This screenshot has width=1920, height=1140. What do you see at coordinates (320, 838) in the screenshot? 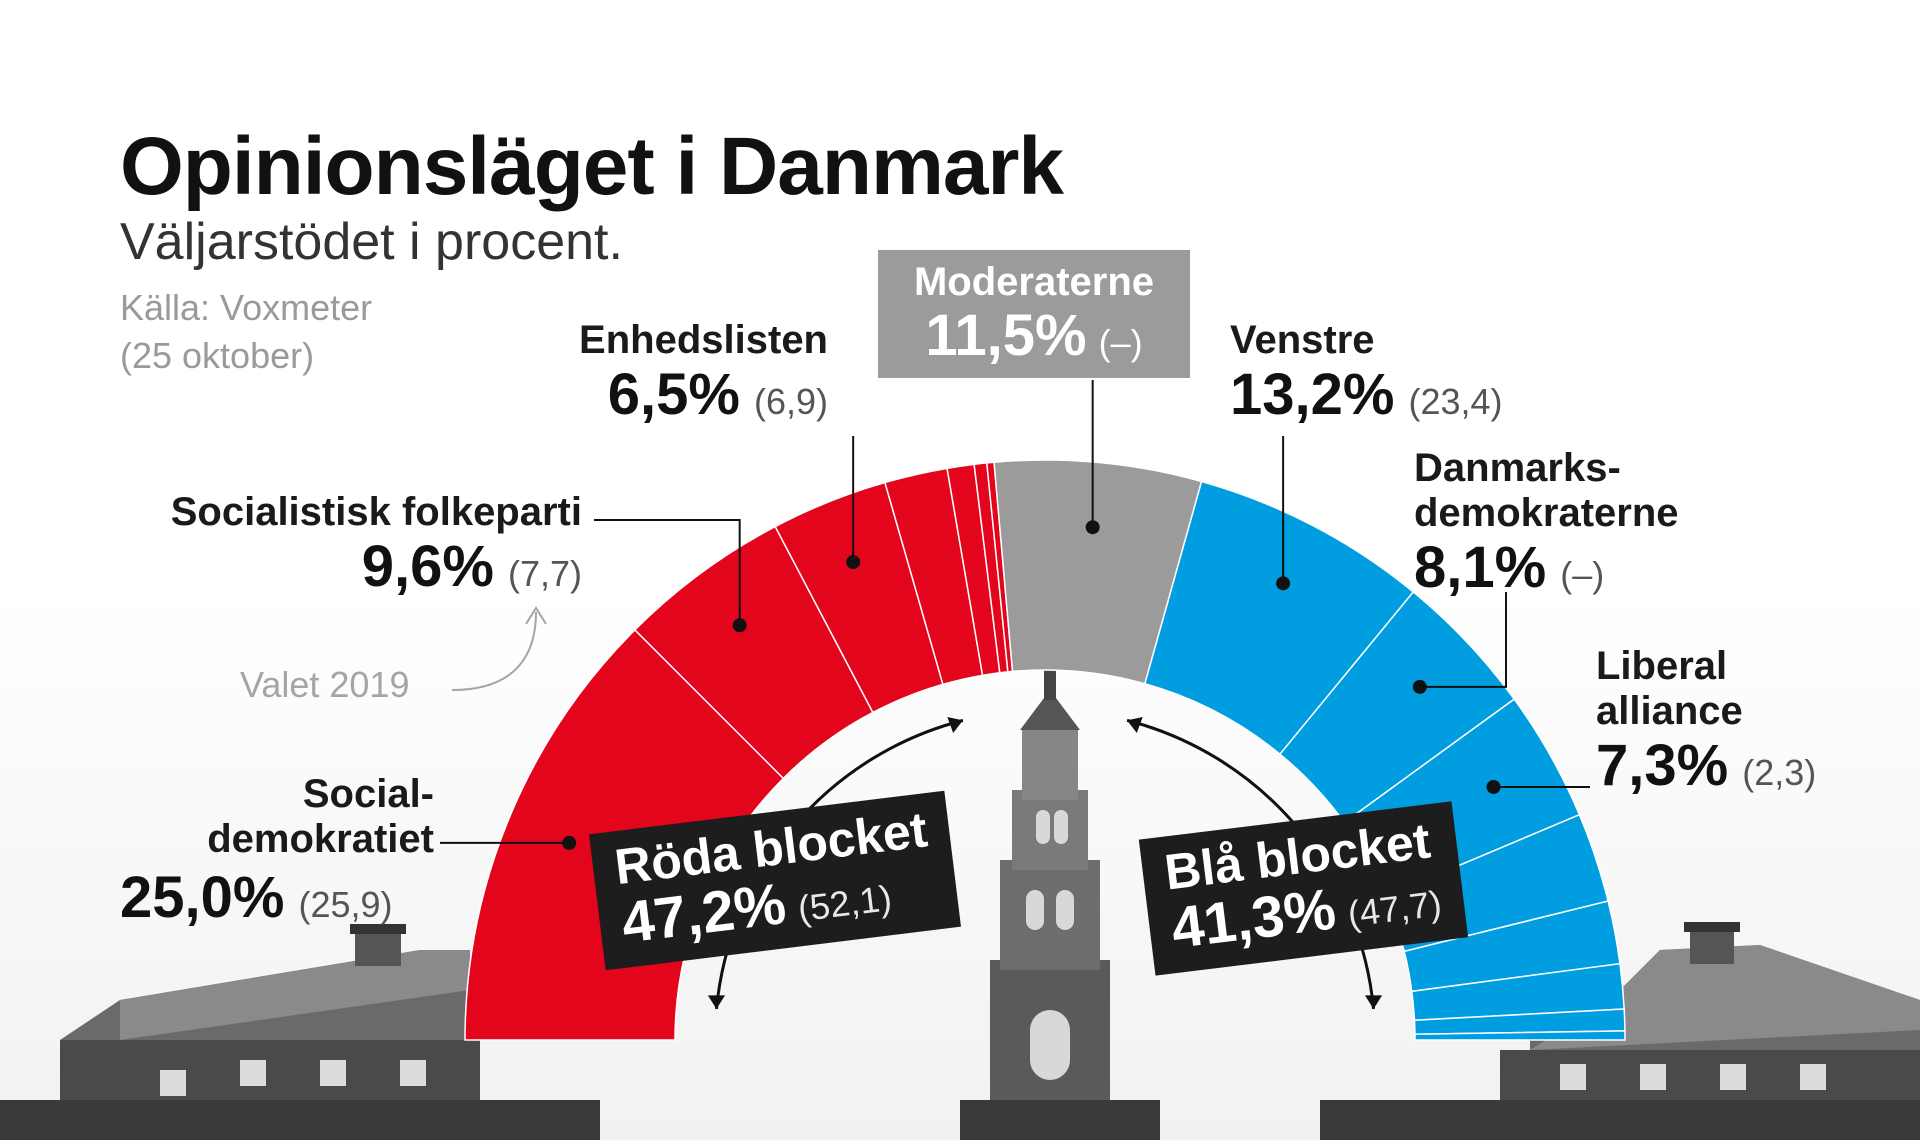
I see `party-name-line2: demokratiet` at bounding box center [320, 838].